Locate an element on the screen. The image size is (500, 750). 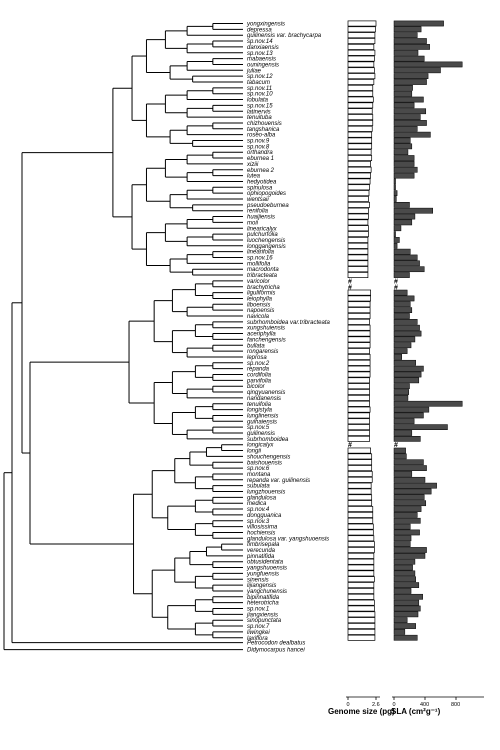
taxon-label: huaijiensis is located at coordinates (261, 218).